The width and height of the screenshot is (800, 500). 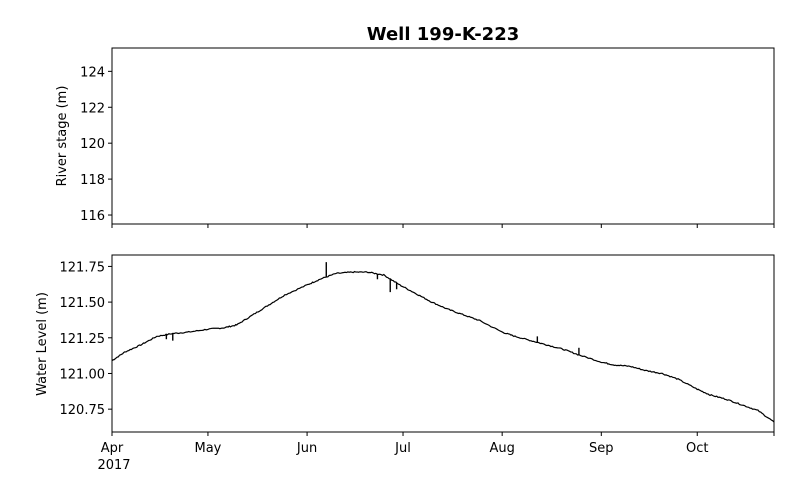 I want to click on x-tick-label: Jul, so click(x=402, y=448).